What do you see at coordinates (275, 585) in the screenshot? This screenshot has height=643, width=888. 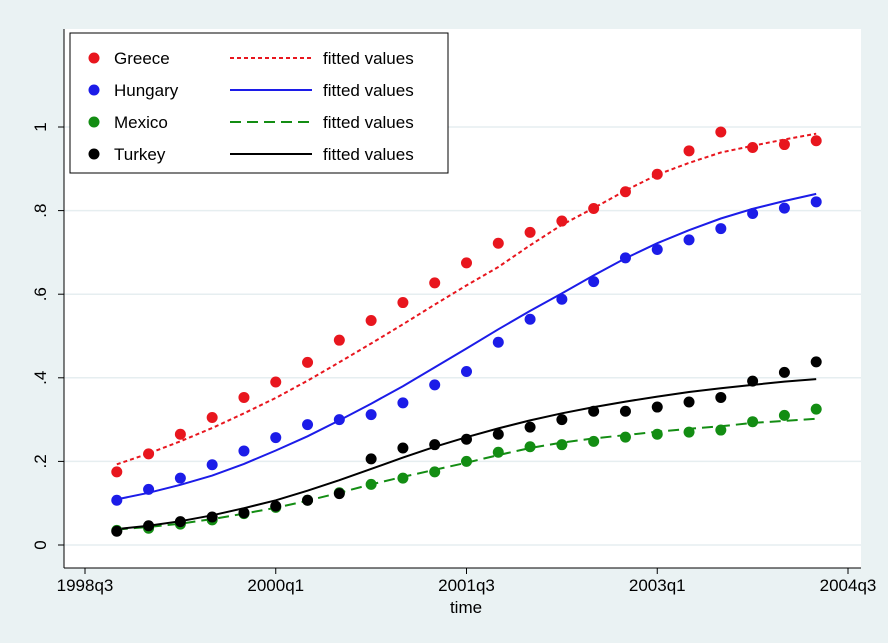 I see `x-tick-label: 2000q1` at bounding box center [275, 585].